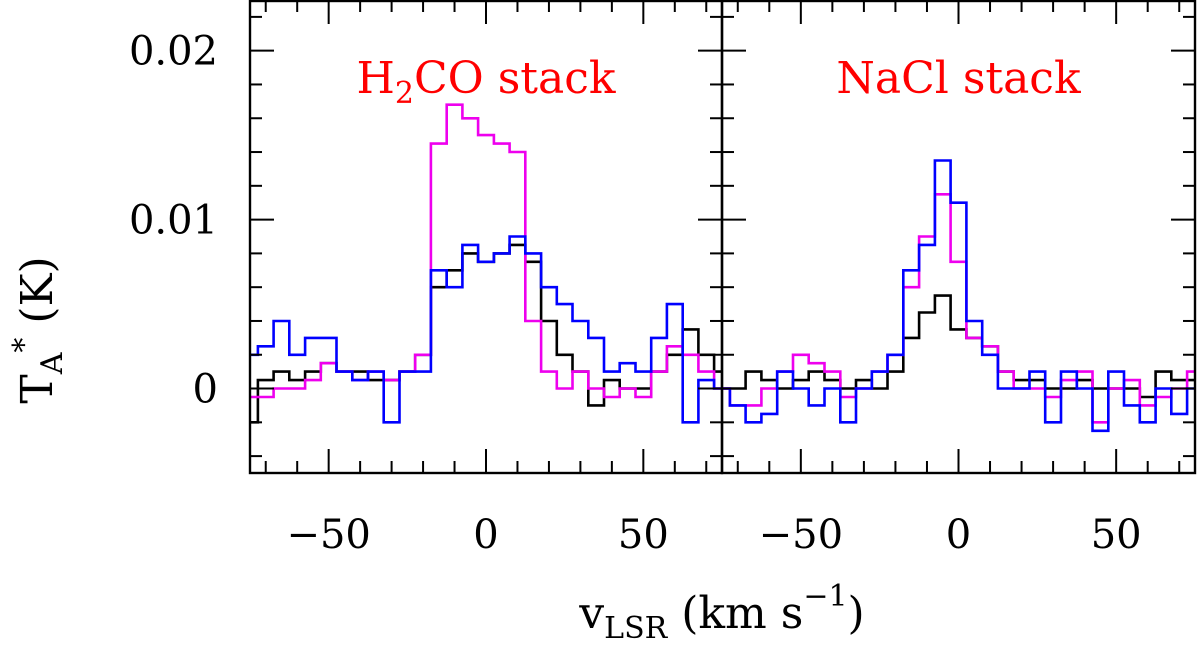  I want to click on x-title-sub: LSR, so click(636, 628).